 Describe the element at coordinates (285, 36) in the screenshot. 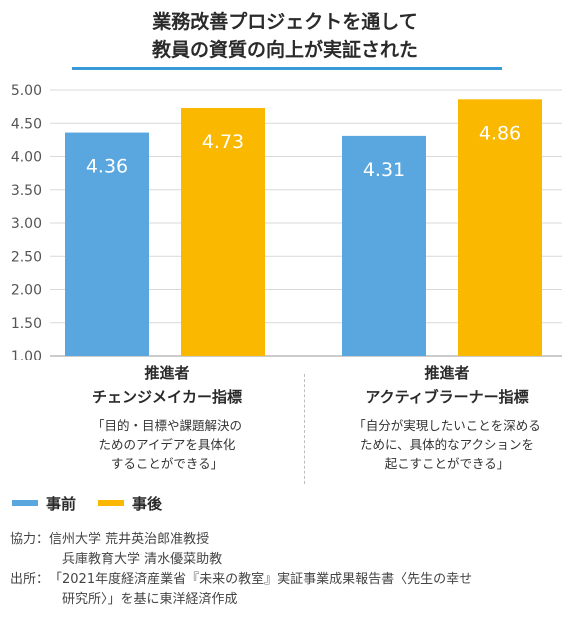

I see `chart-title: 業務改善プロジェクトを通して 教員の資質の向上が実証された` at that location.